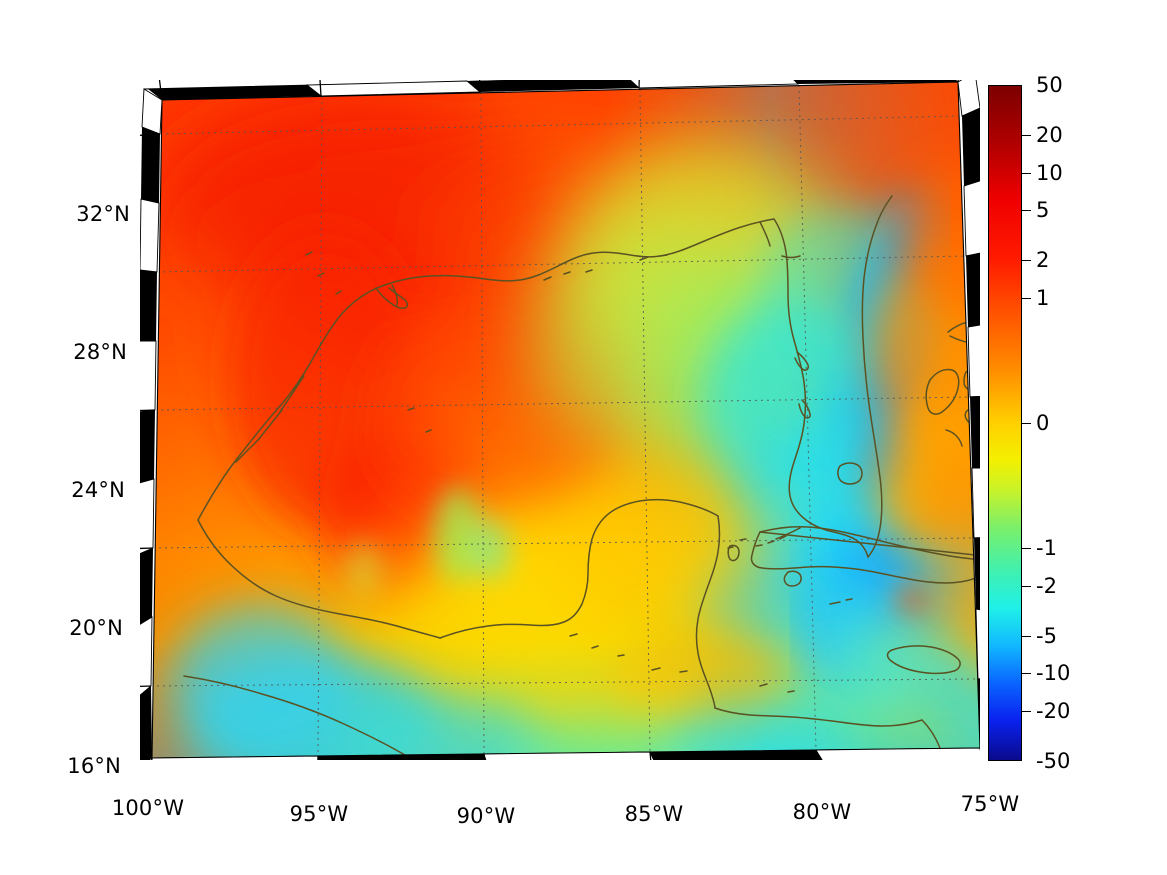 This screenshot has width=1167, height=875. What do you see at coordinates (1053, 761) in the screenshot?
I see `colorbar-label-neg50: -50` at bounding box center [1053, 761].